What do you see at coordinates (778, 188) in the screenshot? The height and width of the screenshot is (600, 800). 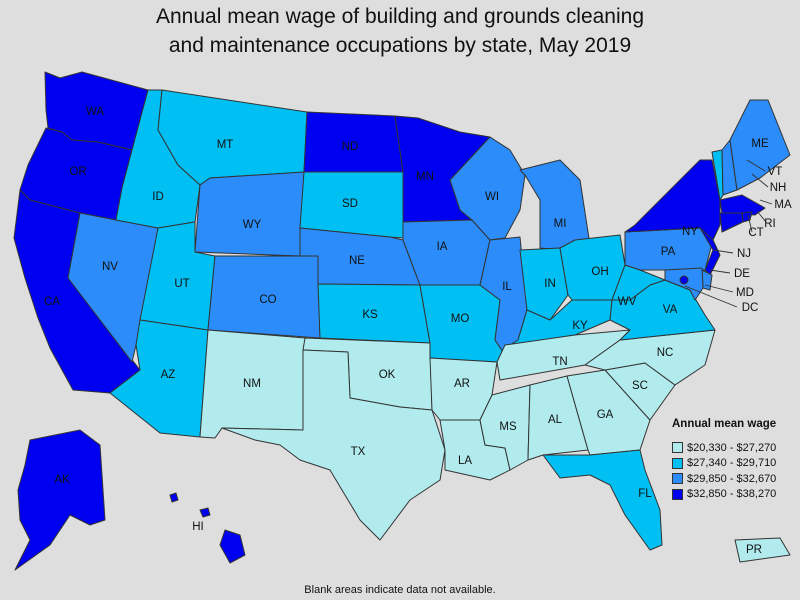 I see `state-label-nh: NH` at bounding box center [778, 188].